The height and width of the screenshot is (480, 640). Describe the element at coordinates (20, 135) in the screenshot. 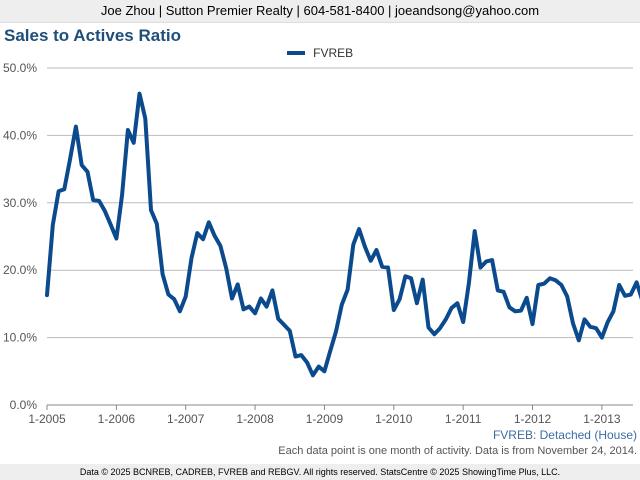

I see `y-tick-label: 40.0%` at that location.